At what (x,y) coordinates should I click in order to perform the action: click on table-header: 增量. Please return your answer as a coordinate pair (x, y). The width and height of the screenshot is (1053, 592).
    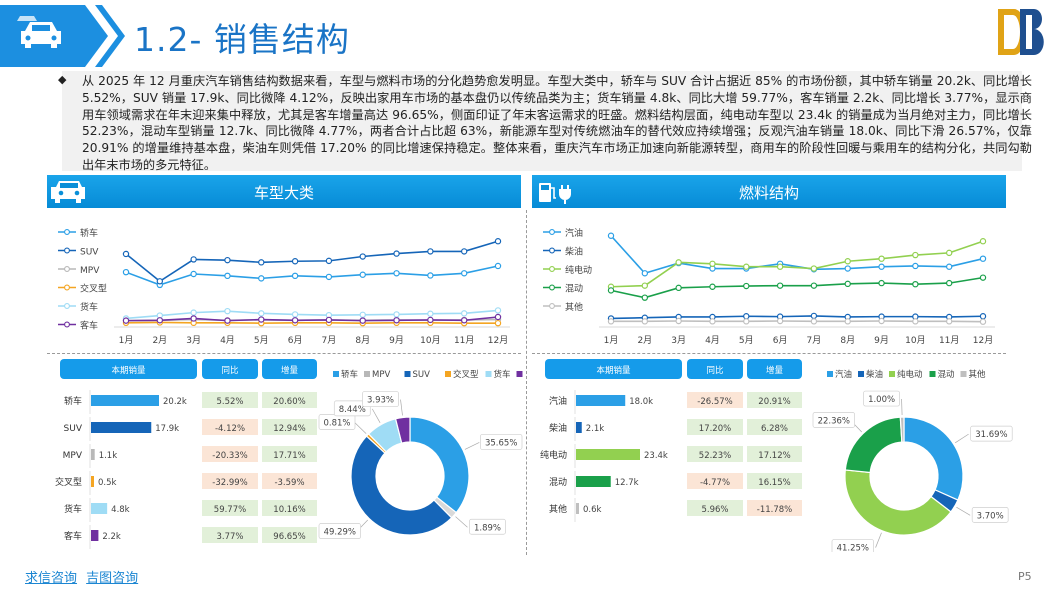
    Looking at the image, I should click on (775, 370).